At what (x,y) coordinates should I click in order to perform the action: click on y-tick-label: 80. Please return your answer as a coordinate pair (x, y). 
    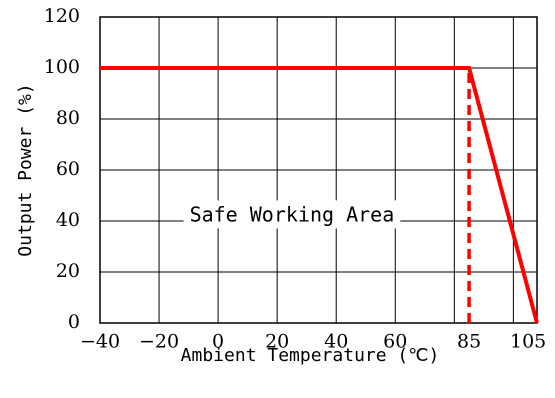
    Looking at the image, I should click on (68, 118).